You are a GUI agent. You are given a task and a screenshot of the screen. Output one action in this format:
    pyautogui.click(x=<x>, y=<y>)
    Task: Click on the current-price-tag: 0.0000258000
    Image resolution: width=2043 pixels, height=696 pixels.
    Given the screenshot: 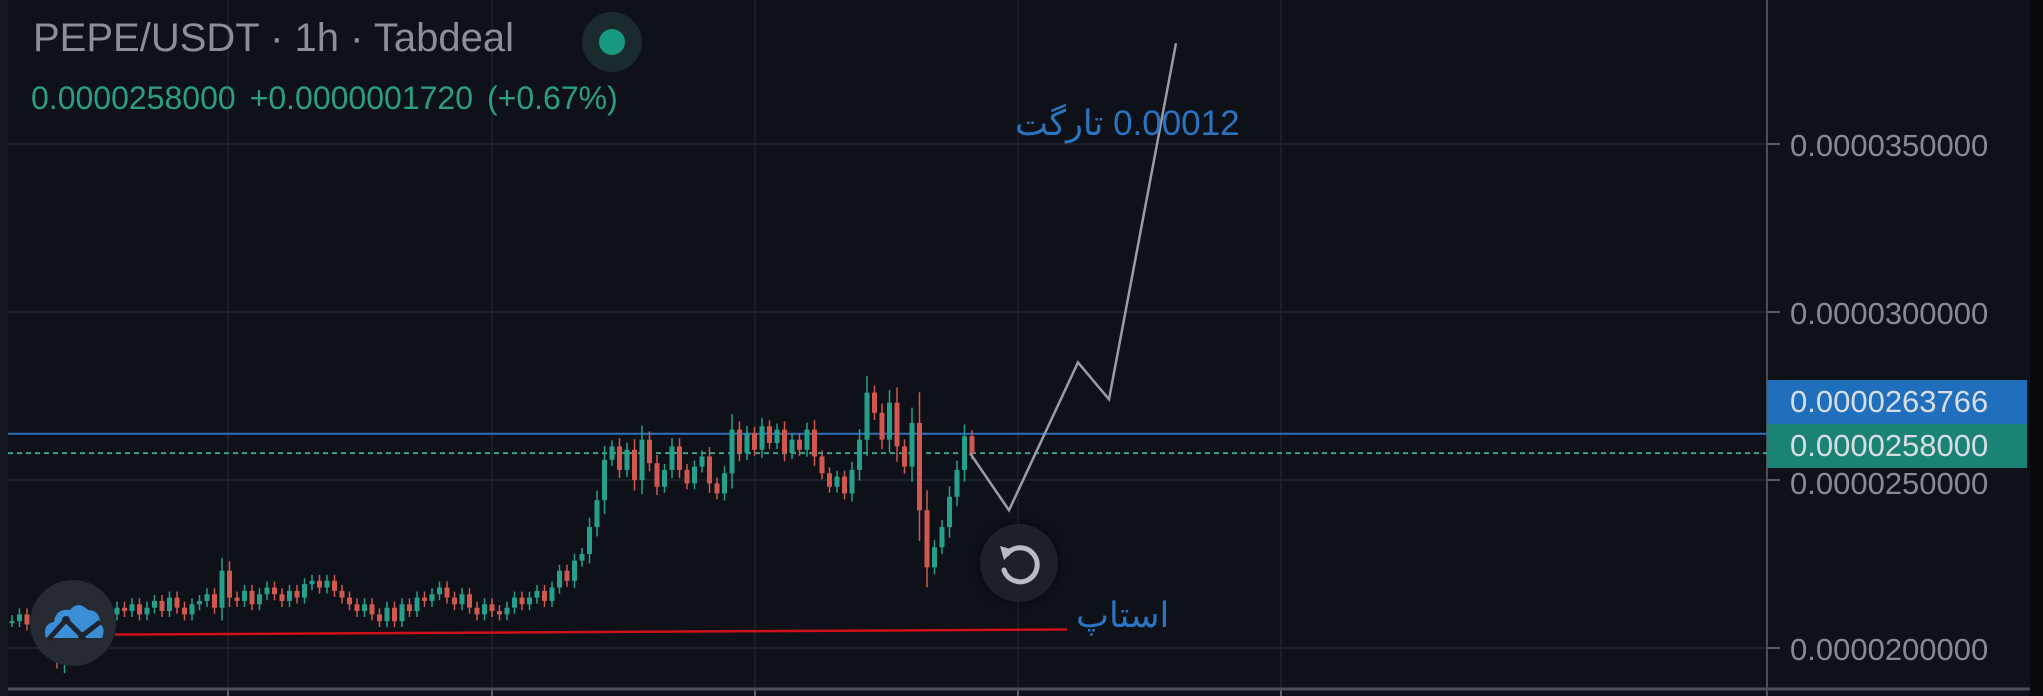 What is the action you would take?
    pyautogui.click(x=1897, y=446)
    